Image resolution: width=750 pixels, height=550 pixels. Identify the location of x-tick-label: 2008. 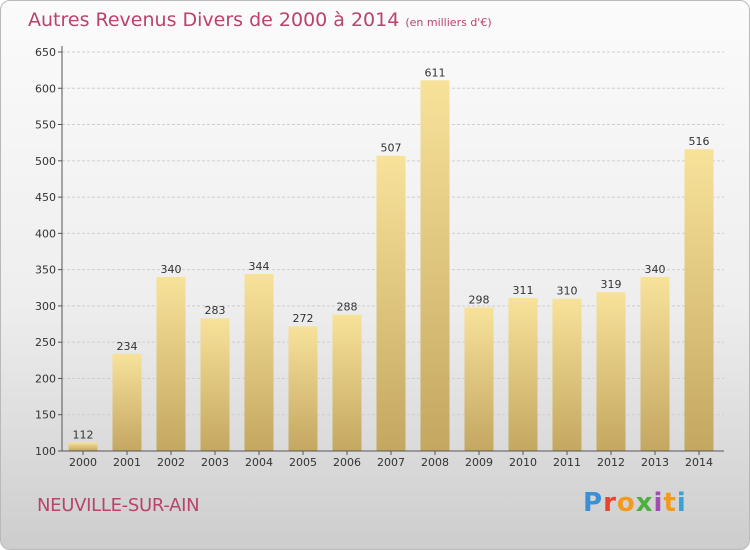
(435, 462).